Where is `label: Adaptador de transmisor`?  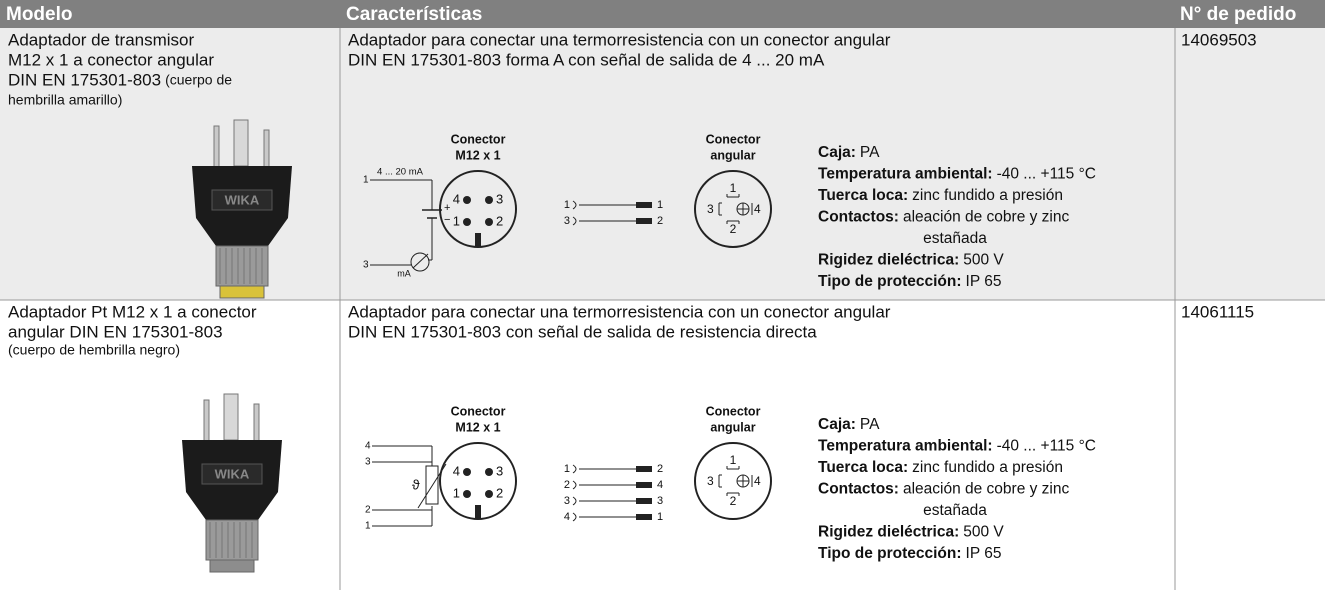 label: Adaptador de transmisor is located at coordinates (101, 39).